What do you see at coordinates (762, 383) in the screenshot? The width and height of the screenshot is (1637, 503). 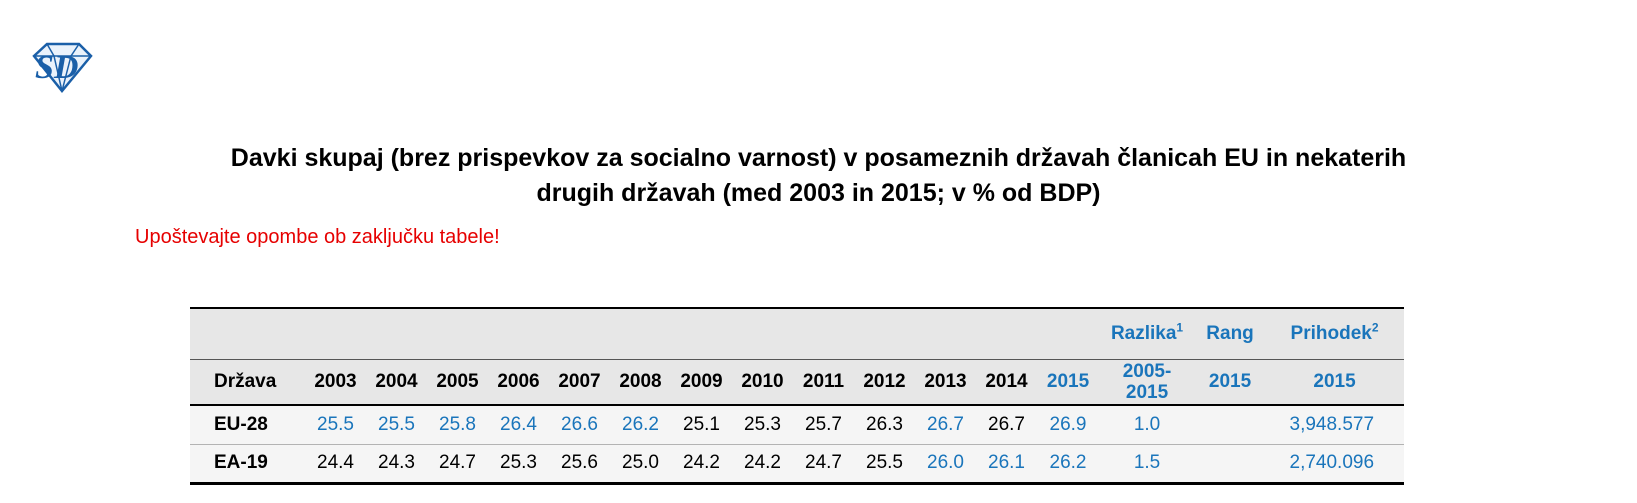 I see `year-column-header: 2010` at bounding box center [762, 383].